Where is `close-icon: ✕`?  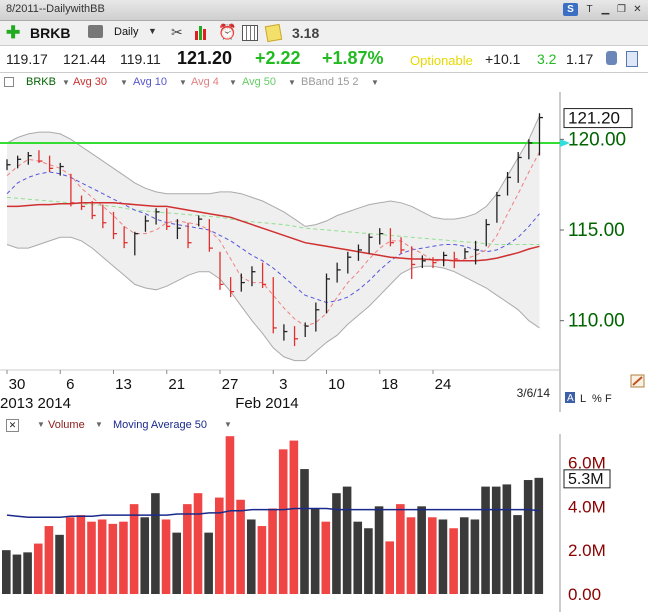
close-icon: ✕ is located at coordinates (637, 9).